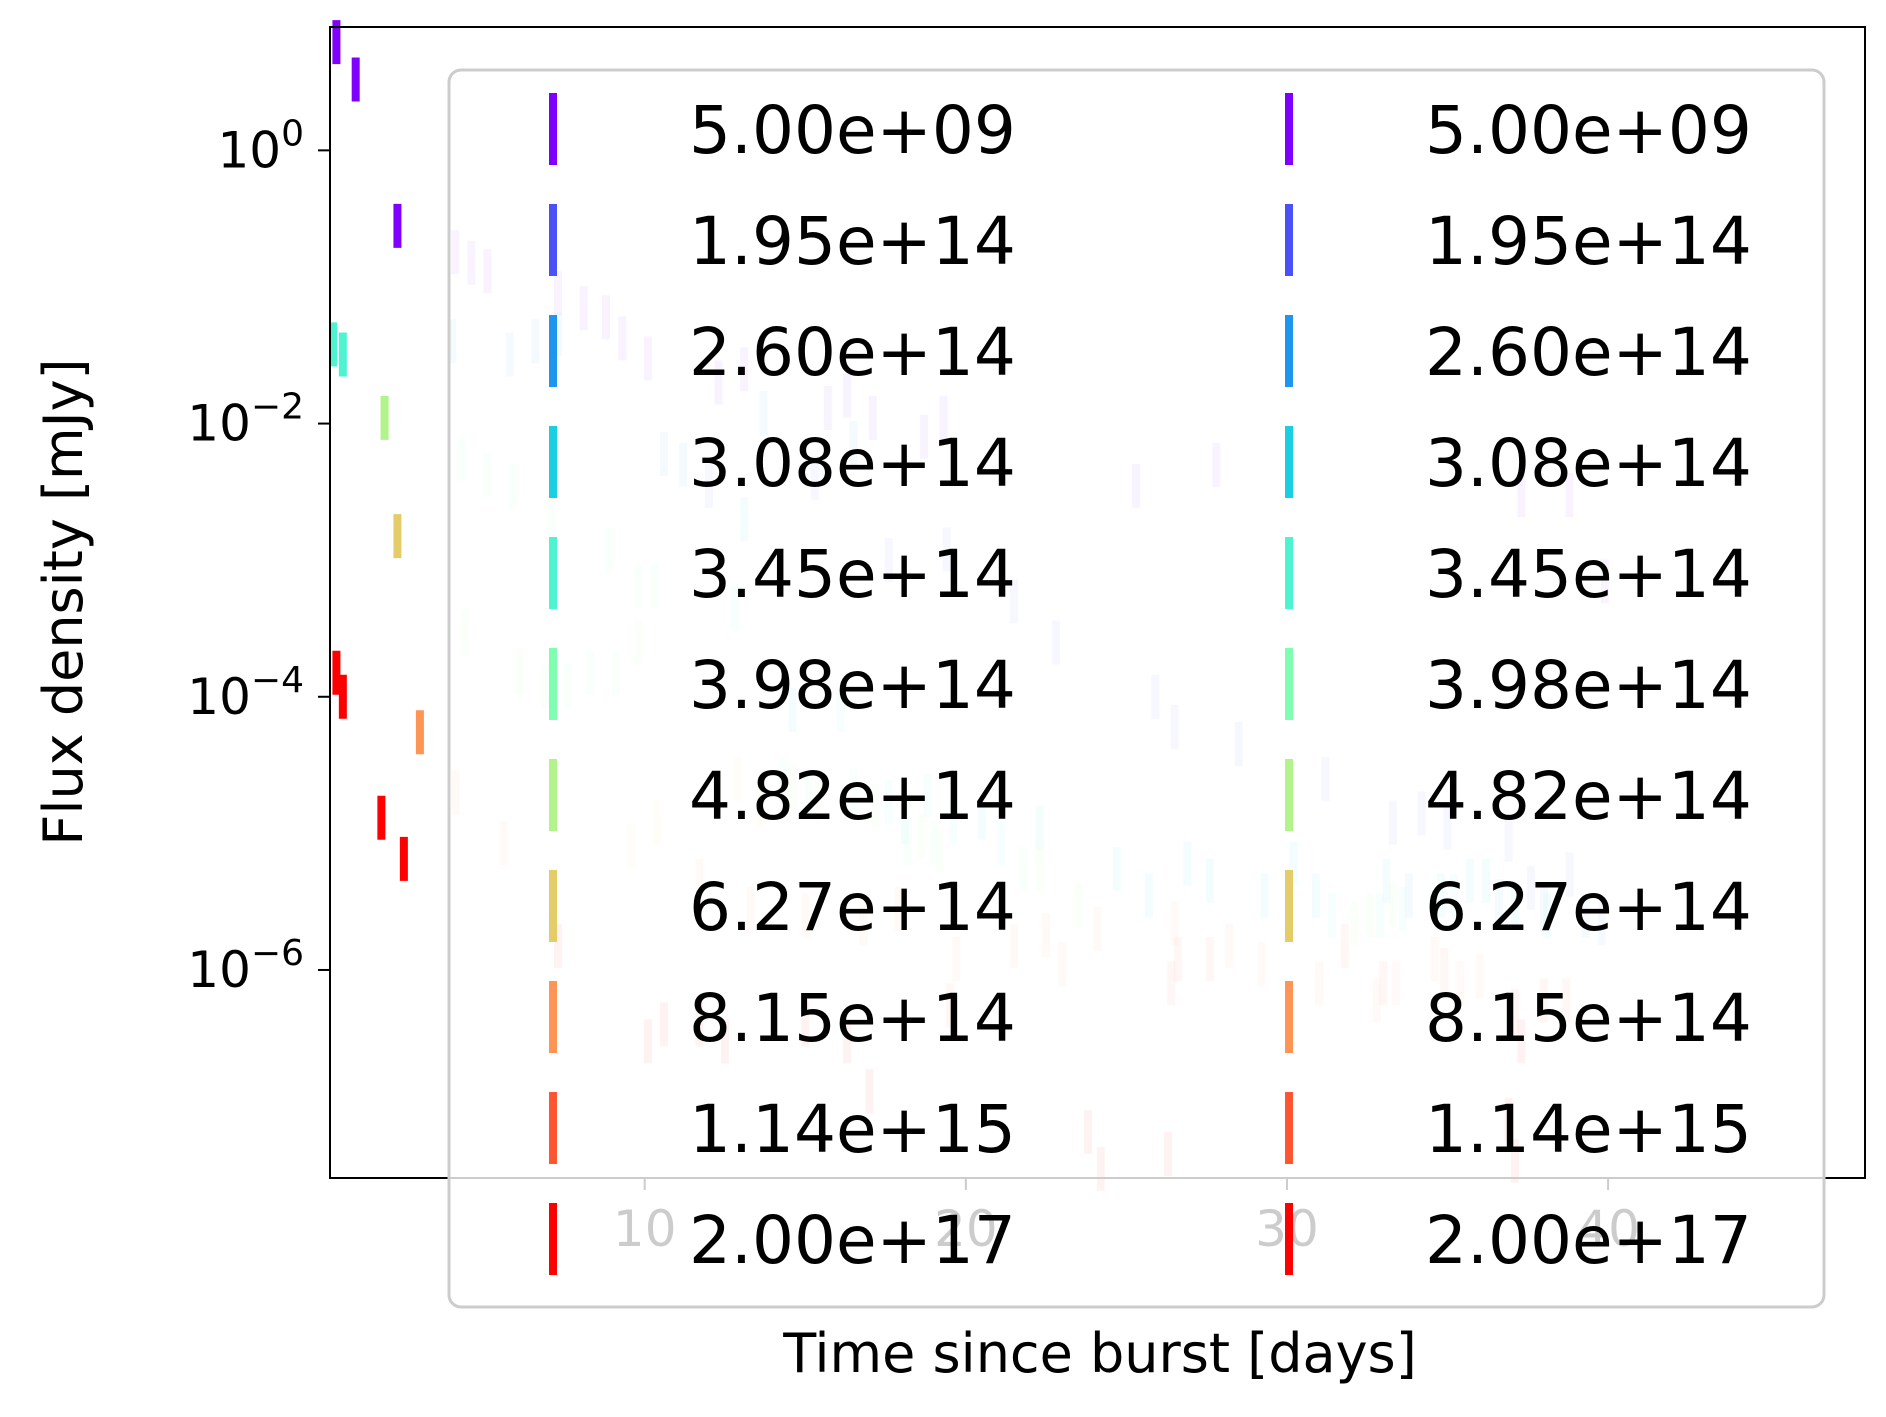  What do you see at coordinates (1588, 241) in the screenshot?
I see `legend-label-1-1: 1.95e+14` at bounding box center [1588, 241].